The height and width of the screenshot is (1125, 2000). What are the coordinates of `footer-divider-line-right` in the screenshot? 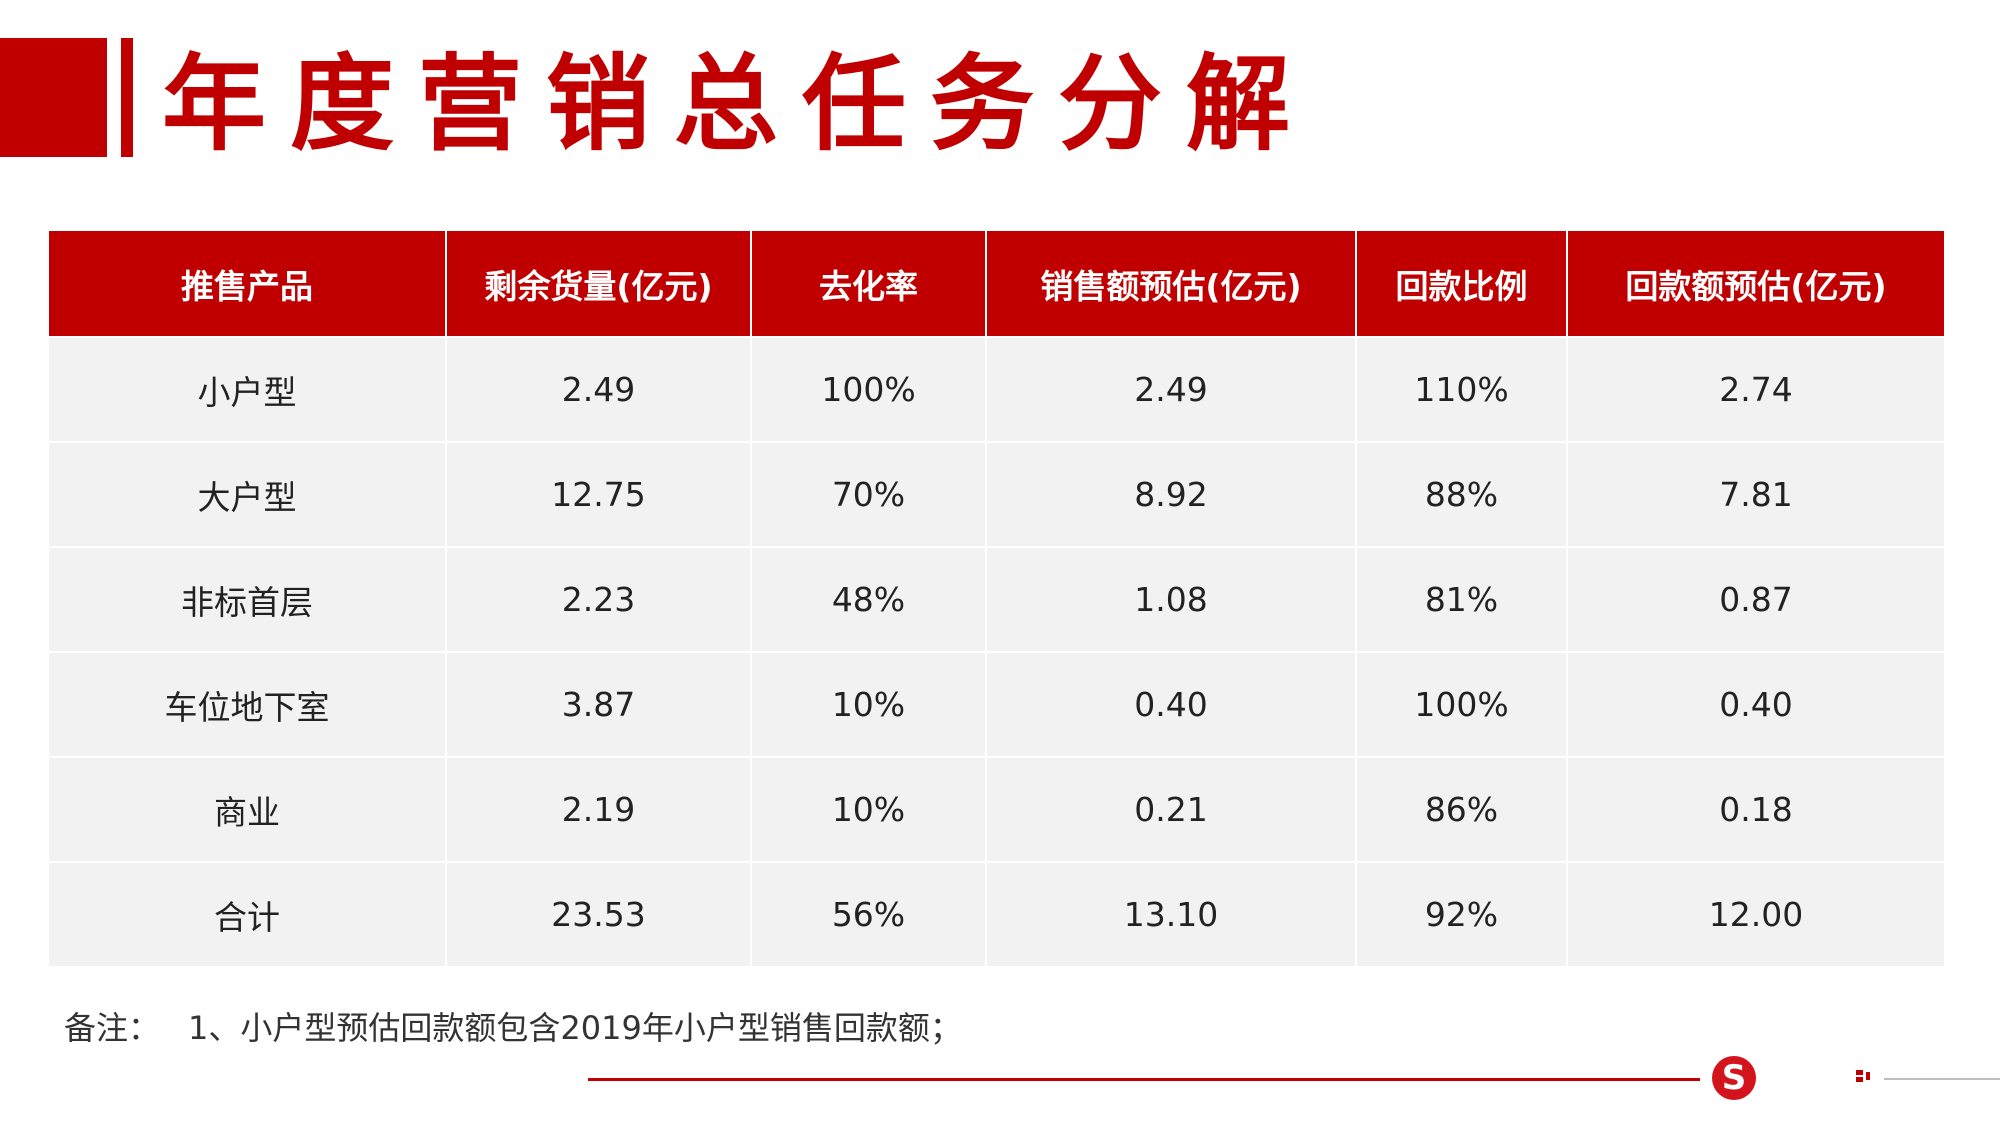 It's located at (1942, 1079).